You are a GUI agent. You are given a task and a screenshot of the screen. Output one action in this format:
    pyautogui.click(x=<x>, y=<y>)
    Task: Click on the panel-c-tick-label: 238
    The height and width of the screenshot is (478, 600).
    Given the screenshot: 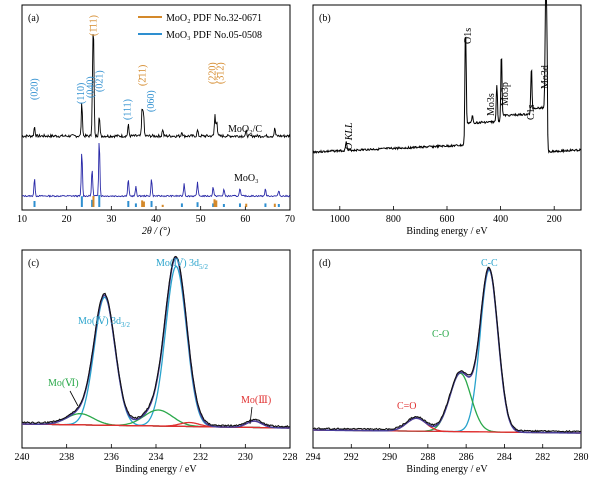 What is the action you would take?
    pyautogui.click(x=66, y=457)
    